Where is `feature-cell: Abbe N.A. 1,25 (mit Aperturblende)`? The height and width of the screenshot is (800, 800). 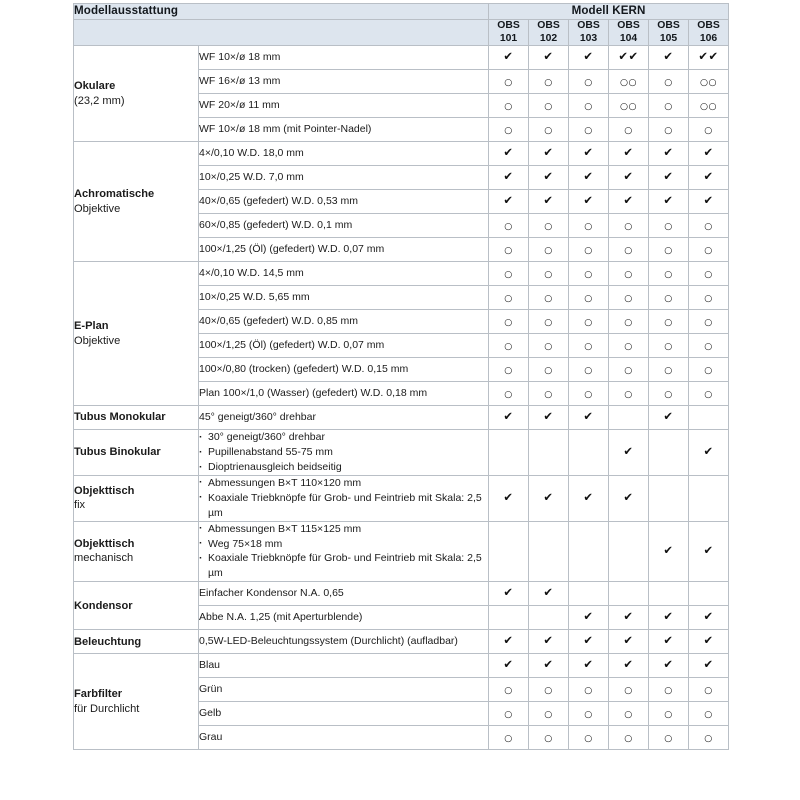
feature-cell: Abbe N.A. 1,25 (mit Aperturblende) is located at coordinates (343, 618).